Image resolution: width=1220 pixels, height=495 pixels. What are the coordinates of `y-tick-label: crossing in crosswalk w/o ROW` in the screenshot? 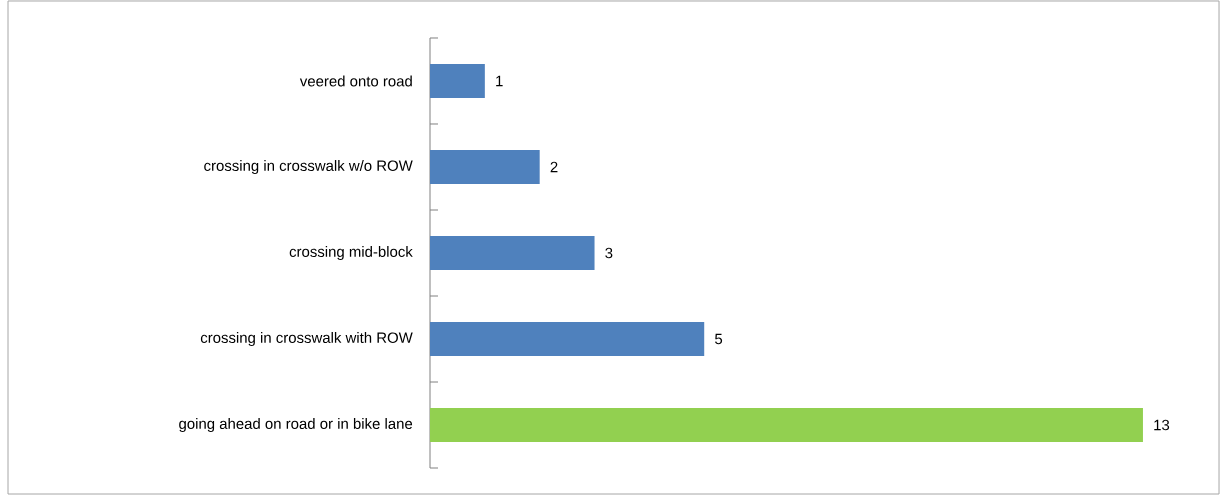 It's located at (308, 167).